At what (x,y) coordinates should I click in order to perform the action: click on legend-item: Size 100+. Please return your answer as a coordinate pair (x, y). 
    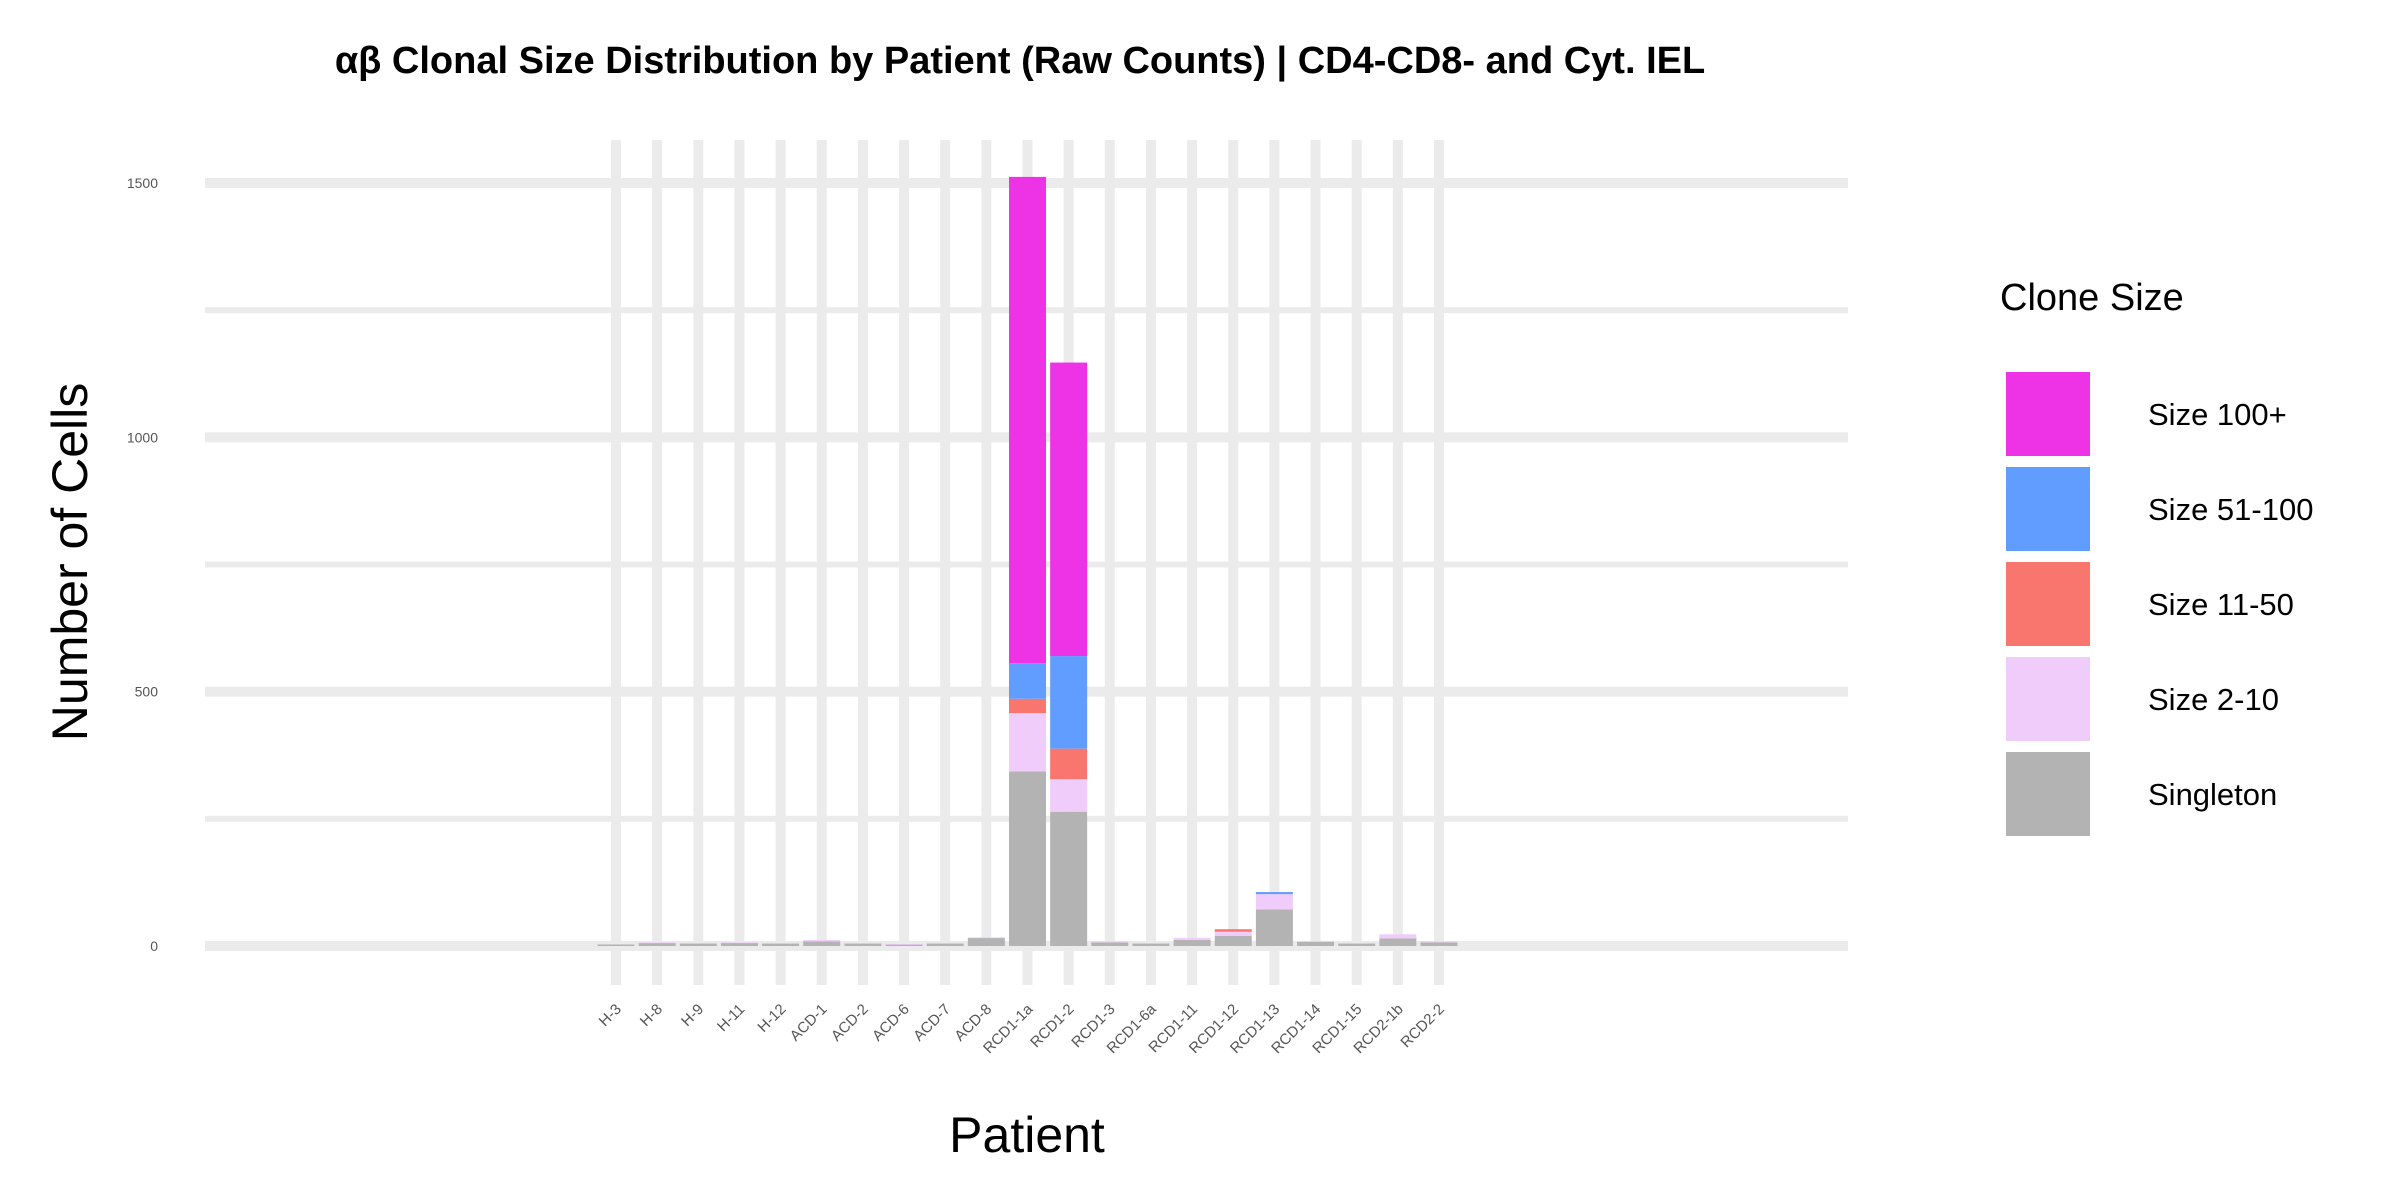
    Looking at the image, I should click on (2146, 414).